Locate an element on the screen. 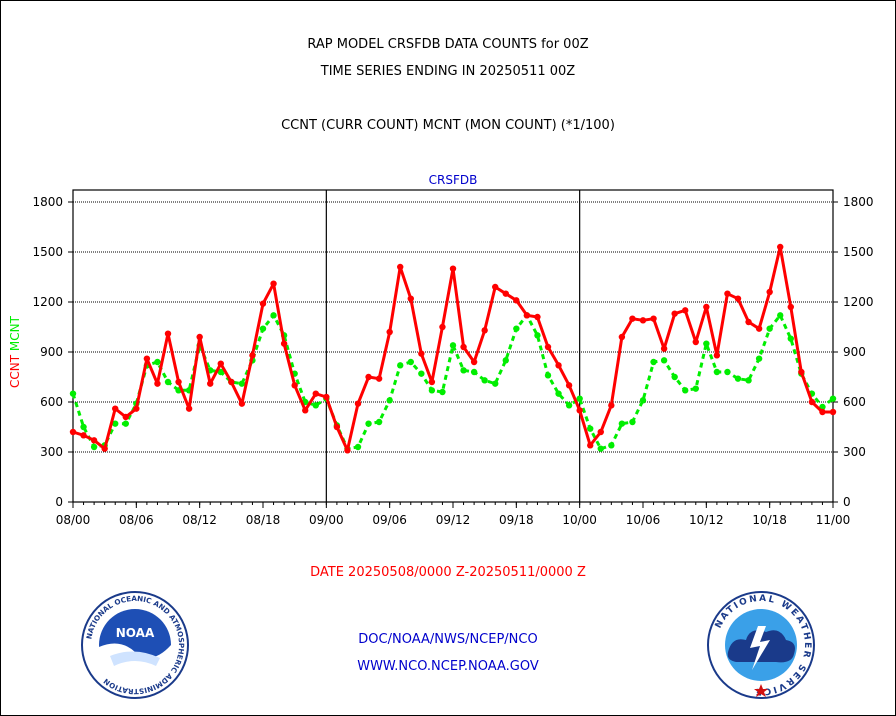 This screenshot has height=716, width=896. y-tick-label-left: 300 is located at coordinates (51, 452).